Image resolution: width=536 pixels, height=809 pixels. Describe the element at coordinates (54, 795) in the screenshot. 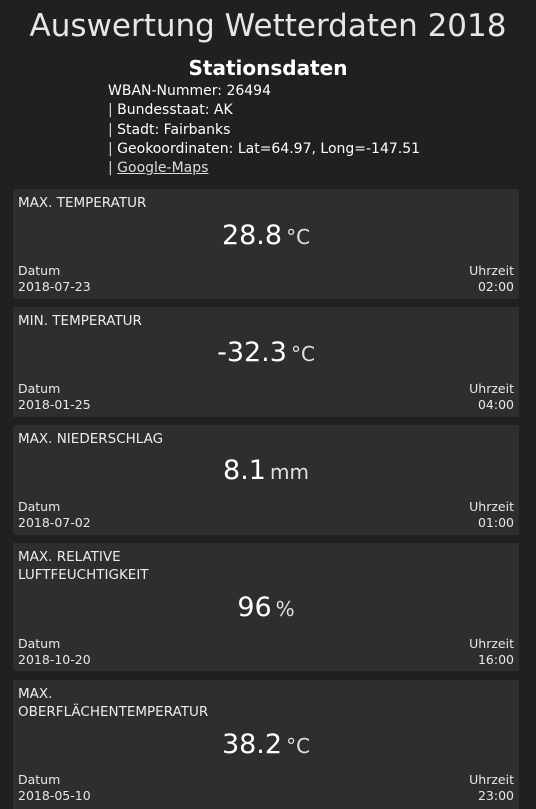

I see `card-date-value: 2018-05-10` at that location.